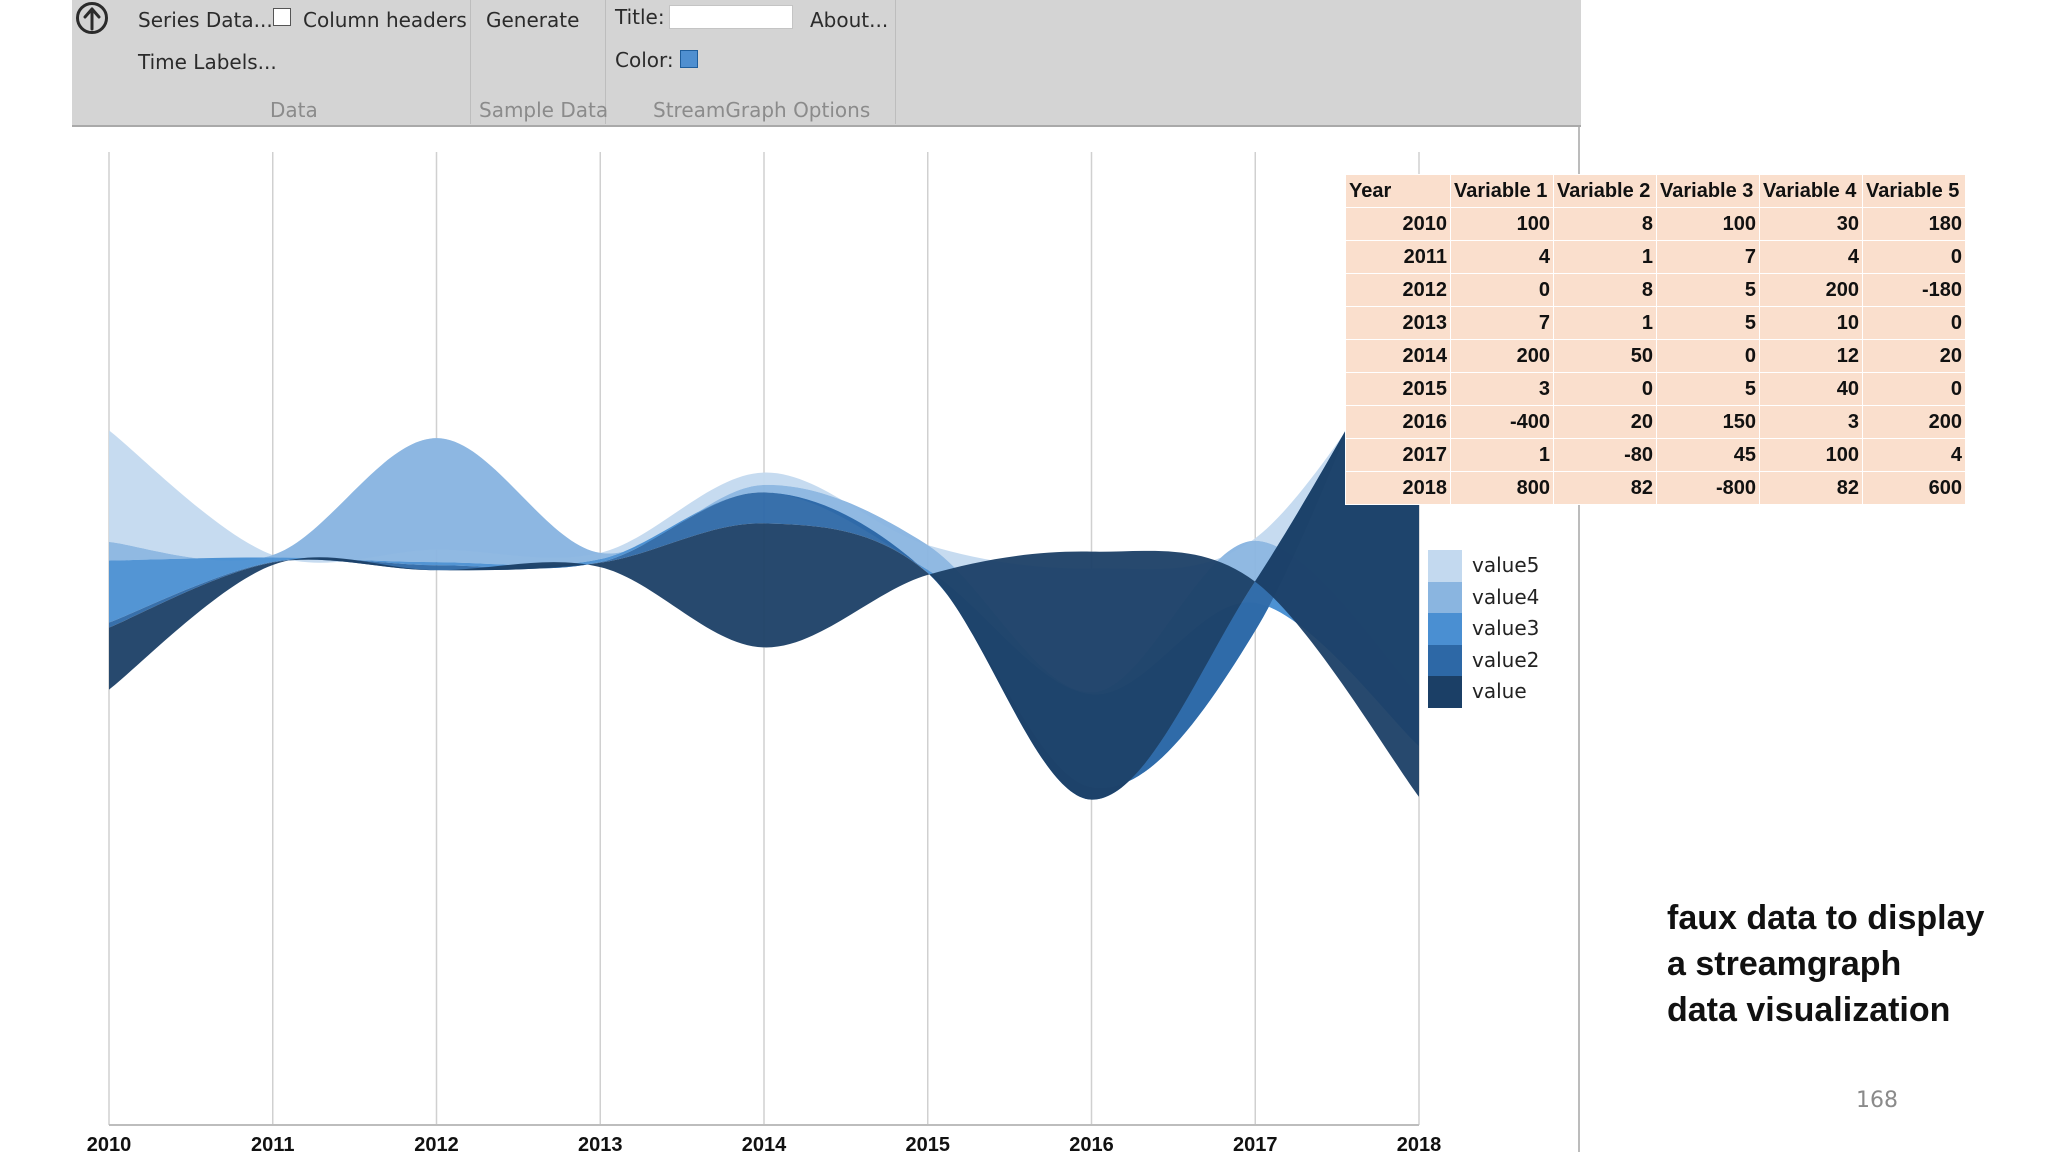  I want to click on x-tick-label: 2018, so click(1419, 1143).